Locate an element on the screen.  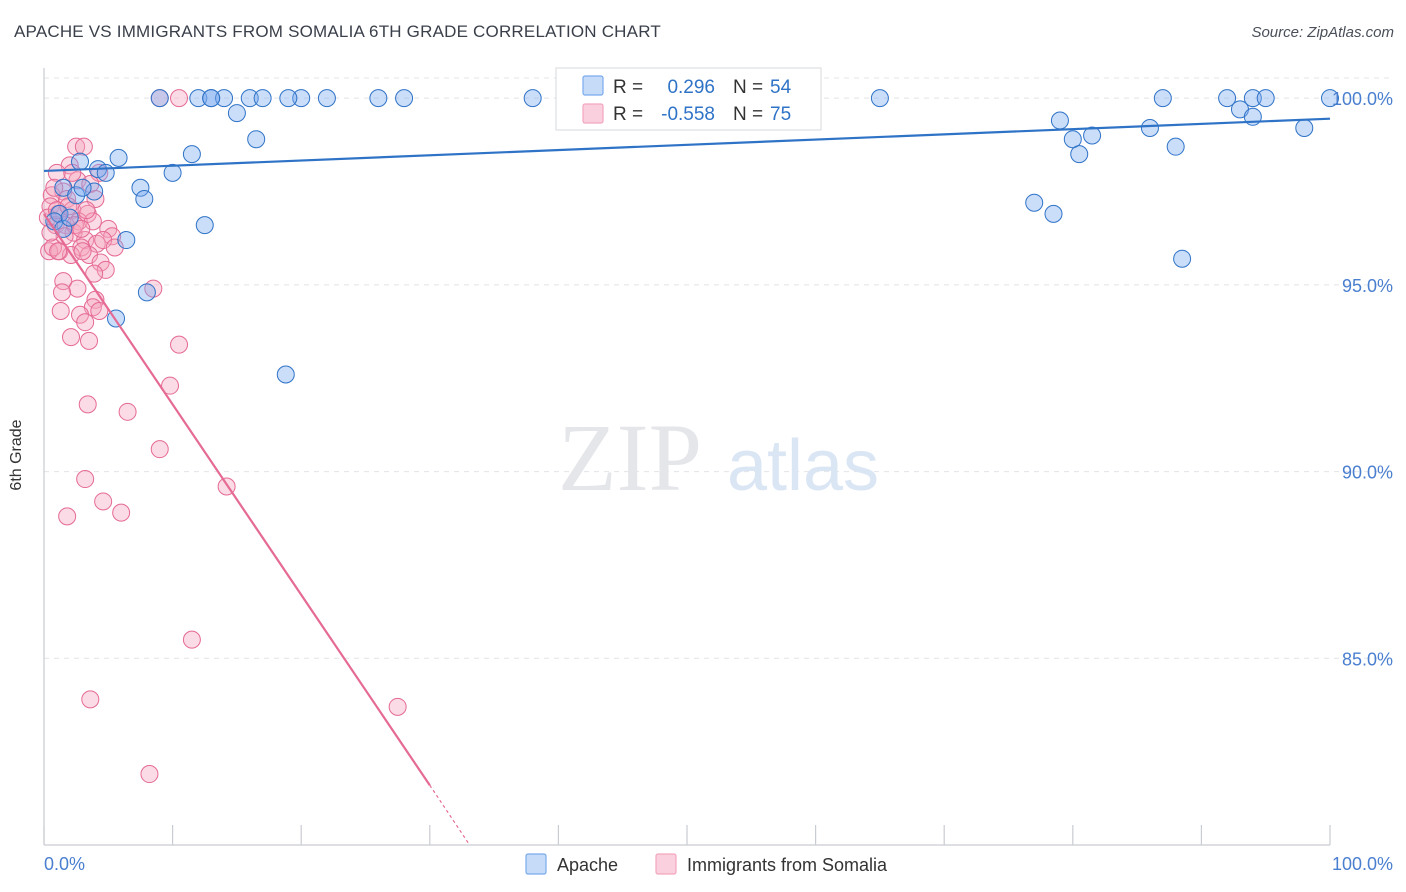
legend-swatch-somalia is located at coordinates (666, 864).